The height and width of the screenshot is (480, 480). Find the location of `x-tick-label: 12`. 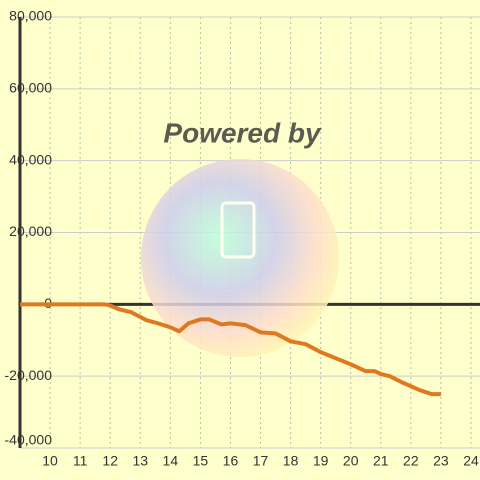

x-tick-label: 12 is located at coordinates (110, 461).